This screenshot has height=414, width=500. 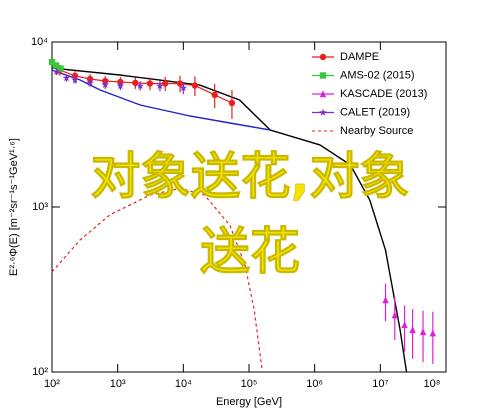 What do you see at coordinates (249, 402) in the screenshot?
I see `x-axis-label: Energy [GeV]` at bounding box center [249, 402].